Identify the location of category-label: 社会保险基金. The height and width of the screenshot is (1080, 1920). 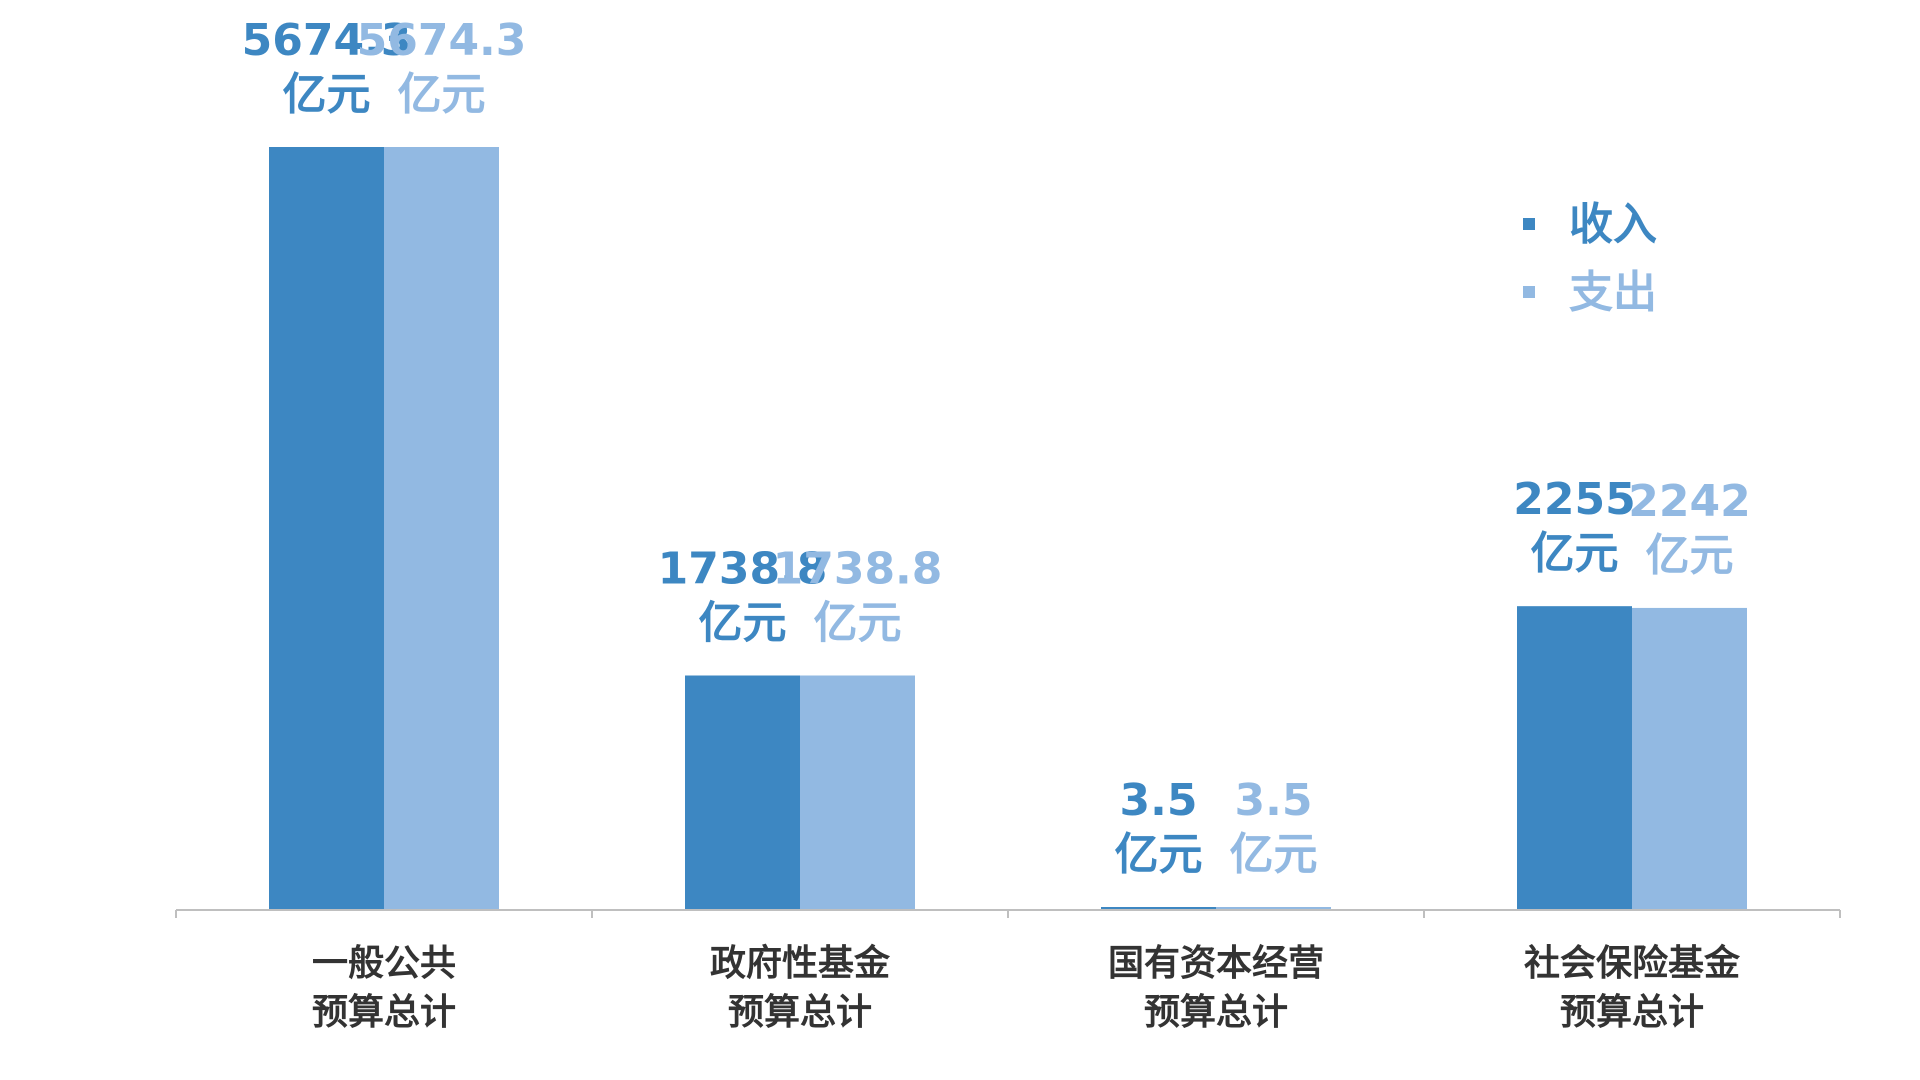
(1632, 963).